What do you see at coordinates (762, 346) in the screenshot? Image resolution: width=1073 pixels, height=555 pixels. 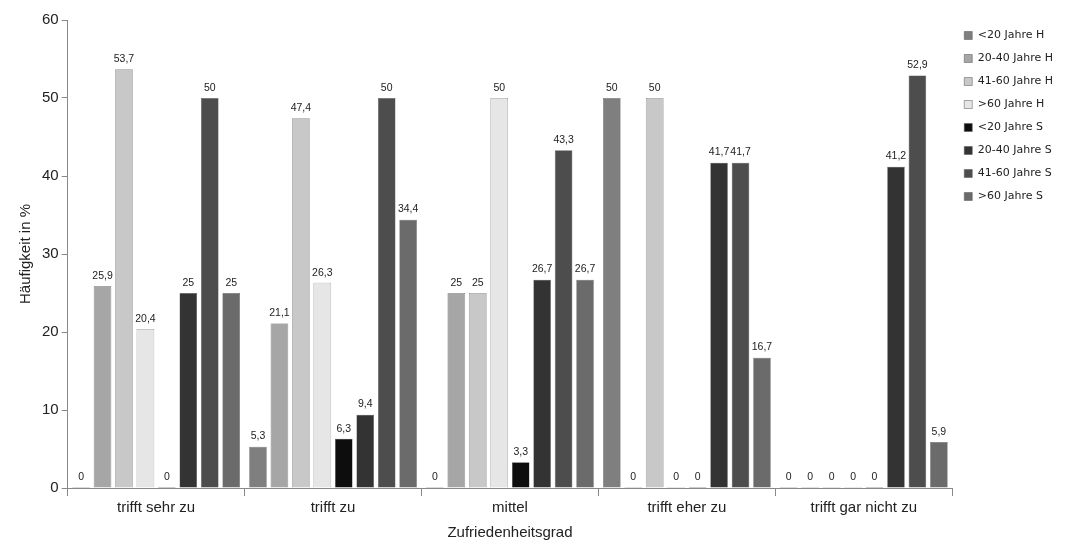 I see `data-label: 16,7` at bounding box center [762, 346].